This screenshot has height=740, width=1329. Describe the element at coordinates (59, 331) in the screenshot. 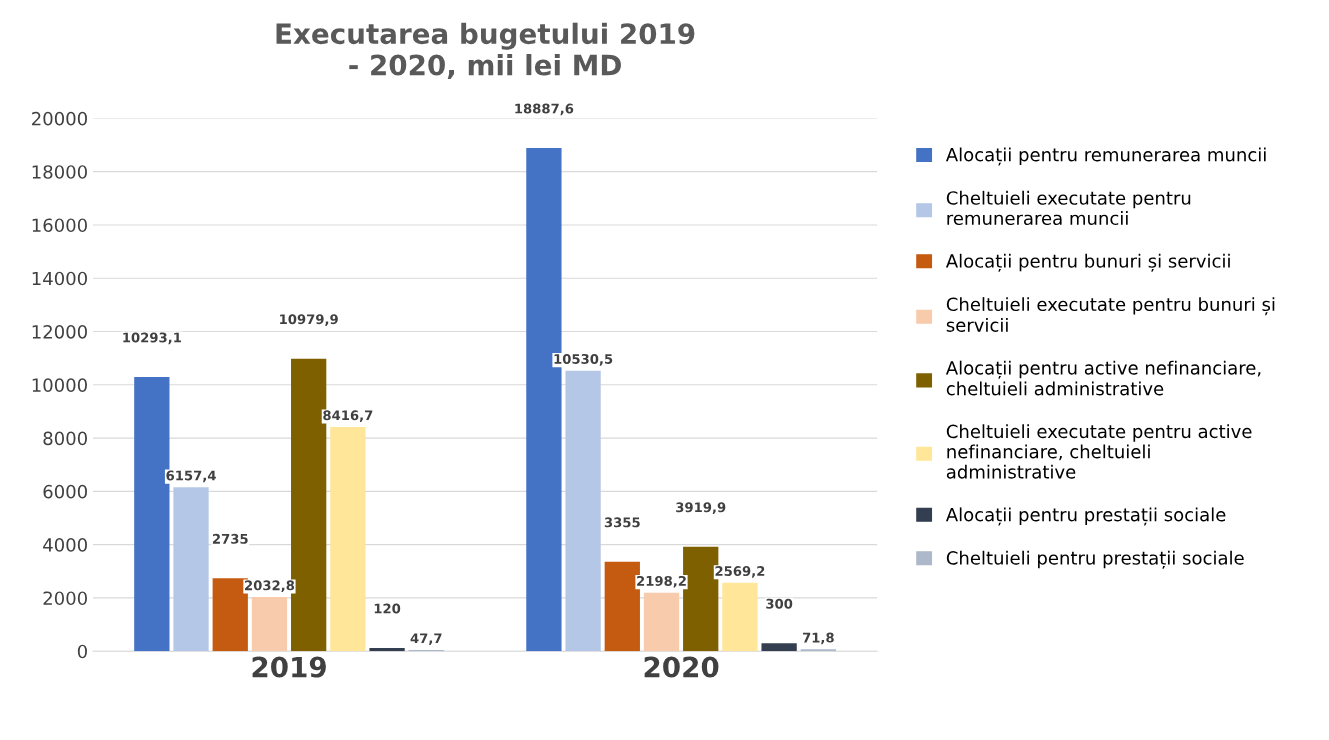

I see `y-tick-label: 12000` at that location.